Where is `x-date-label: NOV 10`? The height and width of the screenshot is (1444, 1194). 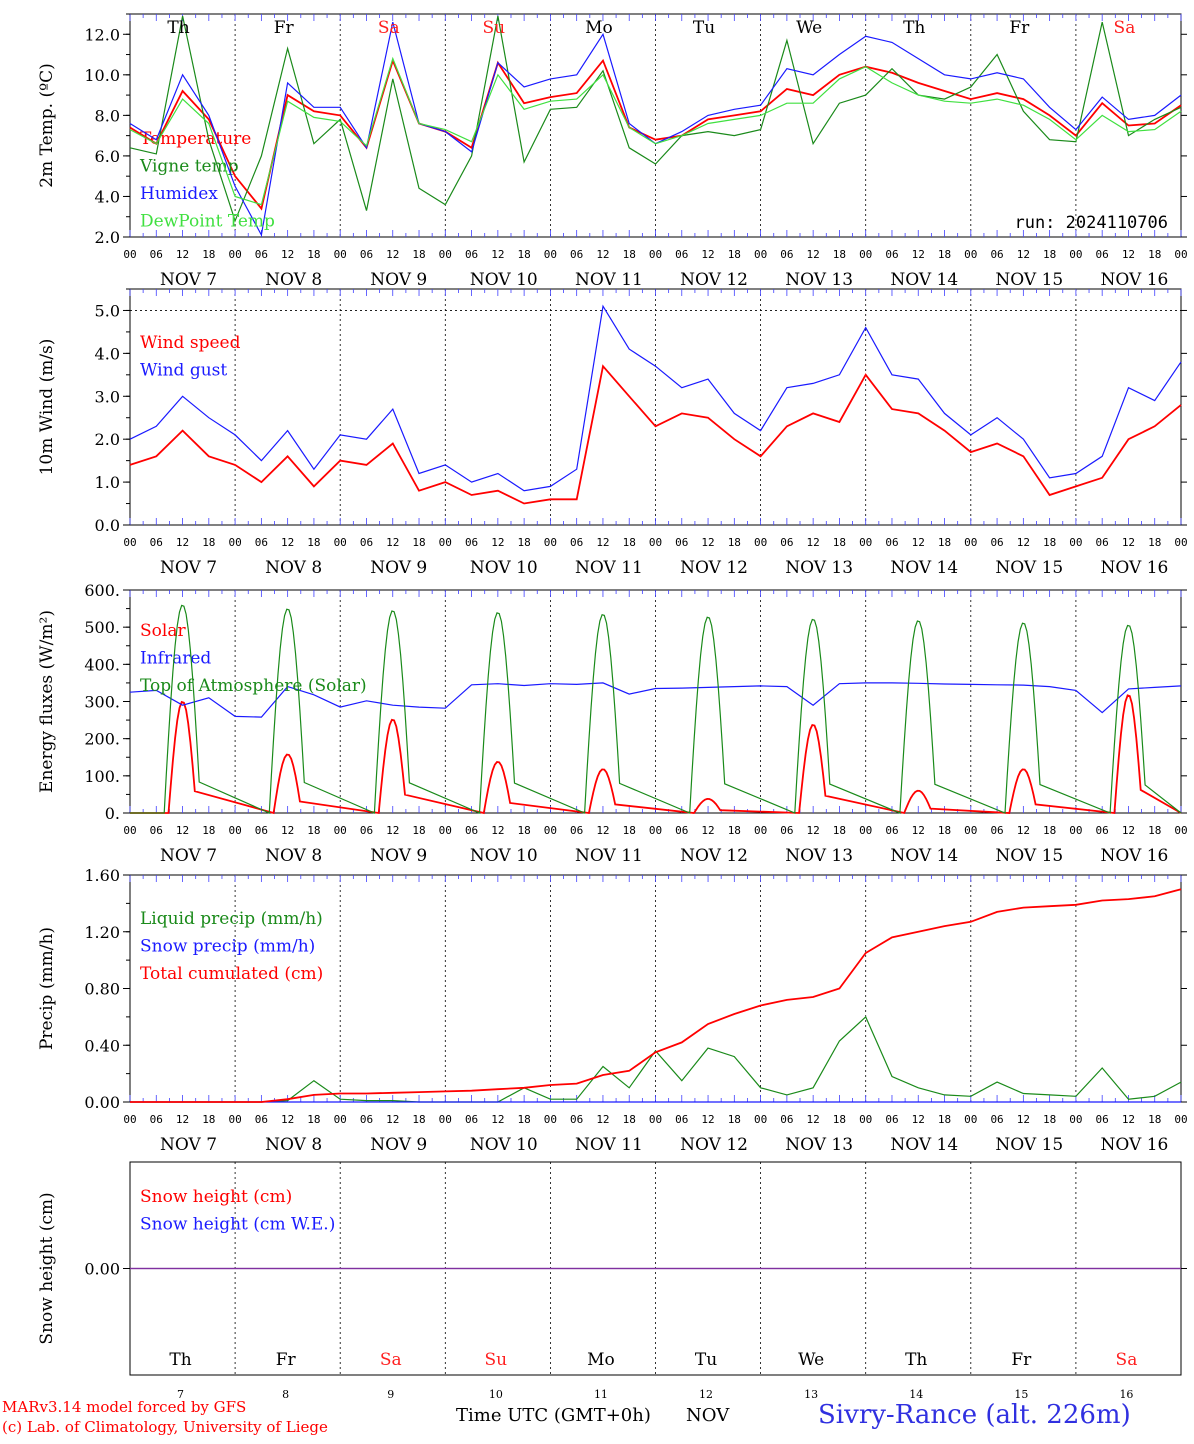 x-date-label: NOV 10 is located at coordinates (504, 856).